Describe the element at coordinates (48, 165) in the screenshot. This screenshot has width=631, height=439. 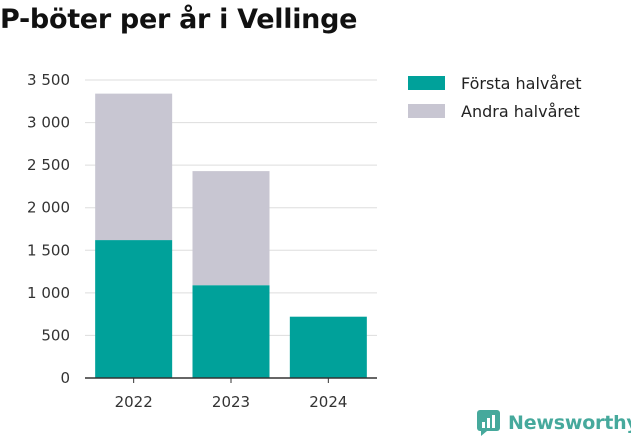
I see `y-tick-label: 2 500` at that location.